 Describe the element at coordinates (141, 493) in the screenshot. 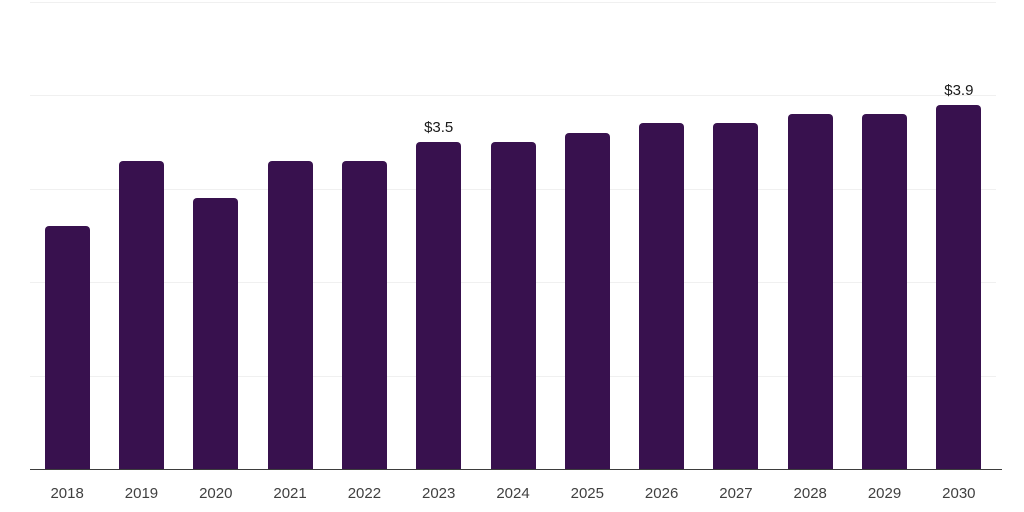

I see `x-tick-label-2019: 2019` at that location.